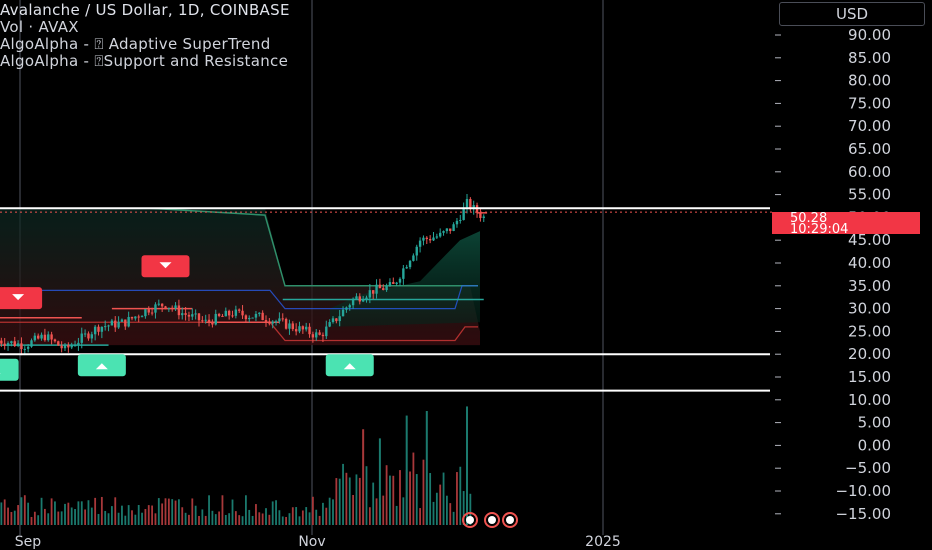 This screenshot has height=550, width=932. Describe the element at coordinates (135, 44) in the screenshot. I see `supertrend-legend: AlgoAlpha - ⍰ Adaptive SuperTrend` at that location.